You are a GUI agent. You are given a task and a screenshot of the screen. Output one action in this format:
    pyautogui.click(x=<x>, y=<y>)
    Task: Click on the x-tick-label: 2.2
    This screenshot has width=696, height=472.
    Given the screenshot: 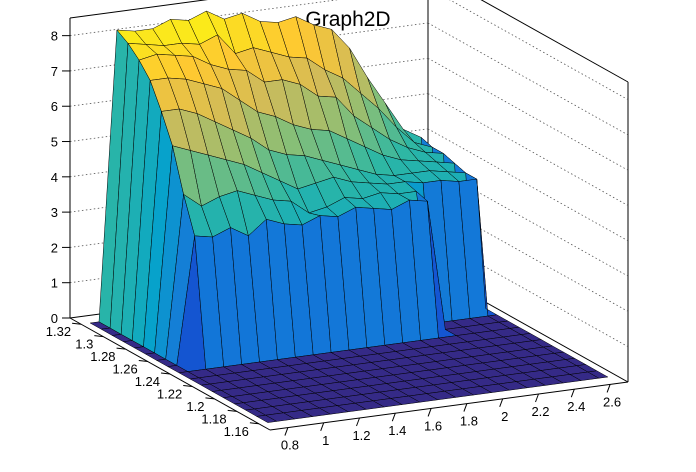 What is the action you would take?
    pyautogui.click(x=540, y=411)
    